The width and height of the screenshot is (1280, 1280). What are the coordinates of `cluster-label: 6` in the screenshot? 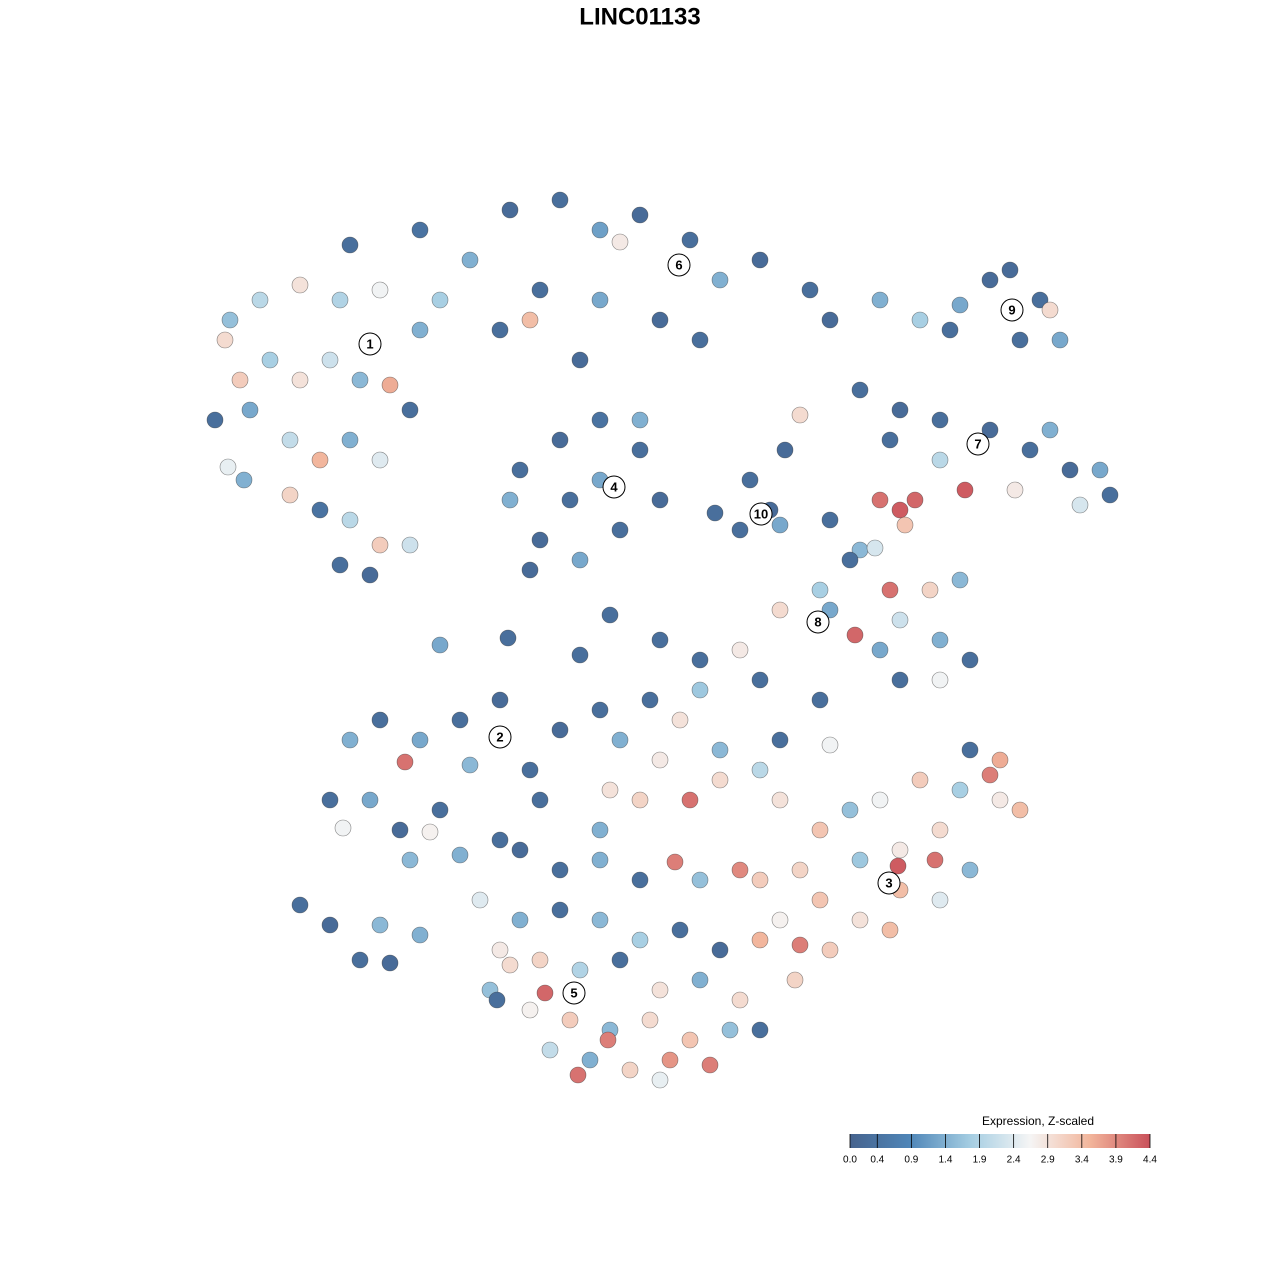 It's located at (678, 264).